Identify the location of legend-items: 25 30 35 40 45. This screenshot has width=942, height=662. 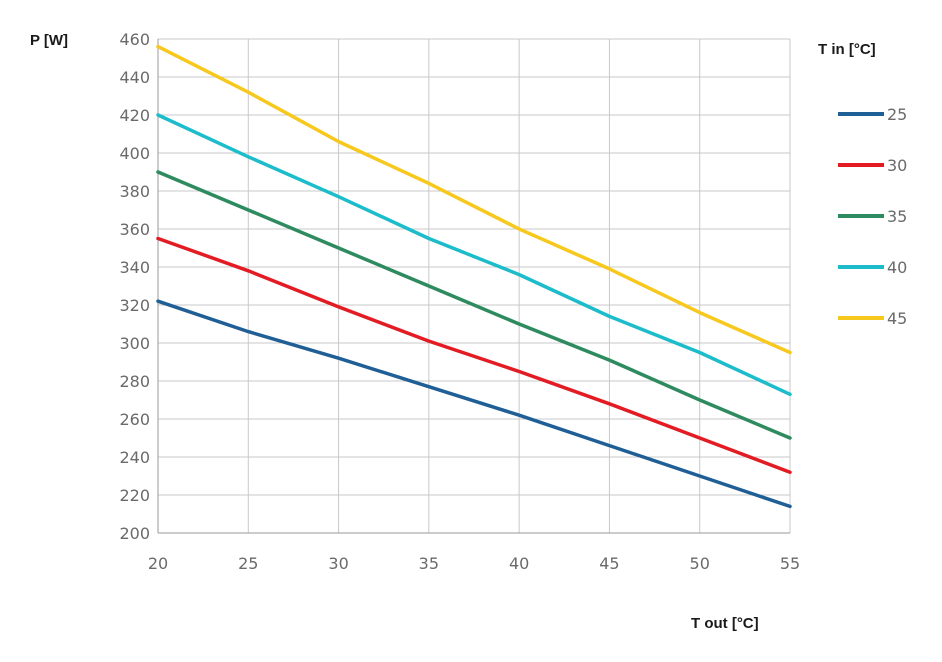
(872, 216).